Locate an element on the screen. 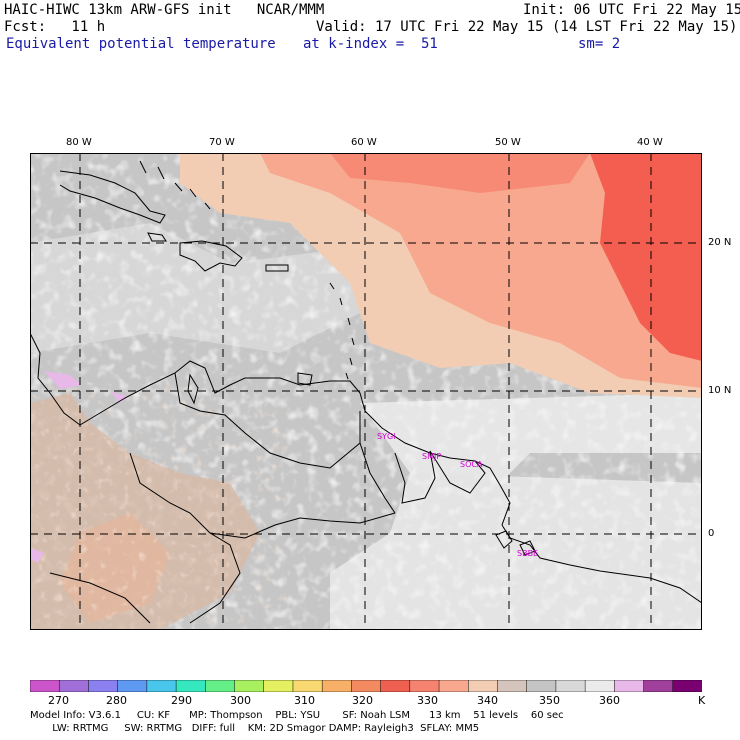 This screenshot has height=740, width=740. colorbar is located at coordinates (366, 686).